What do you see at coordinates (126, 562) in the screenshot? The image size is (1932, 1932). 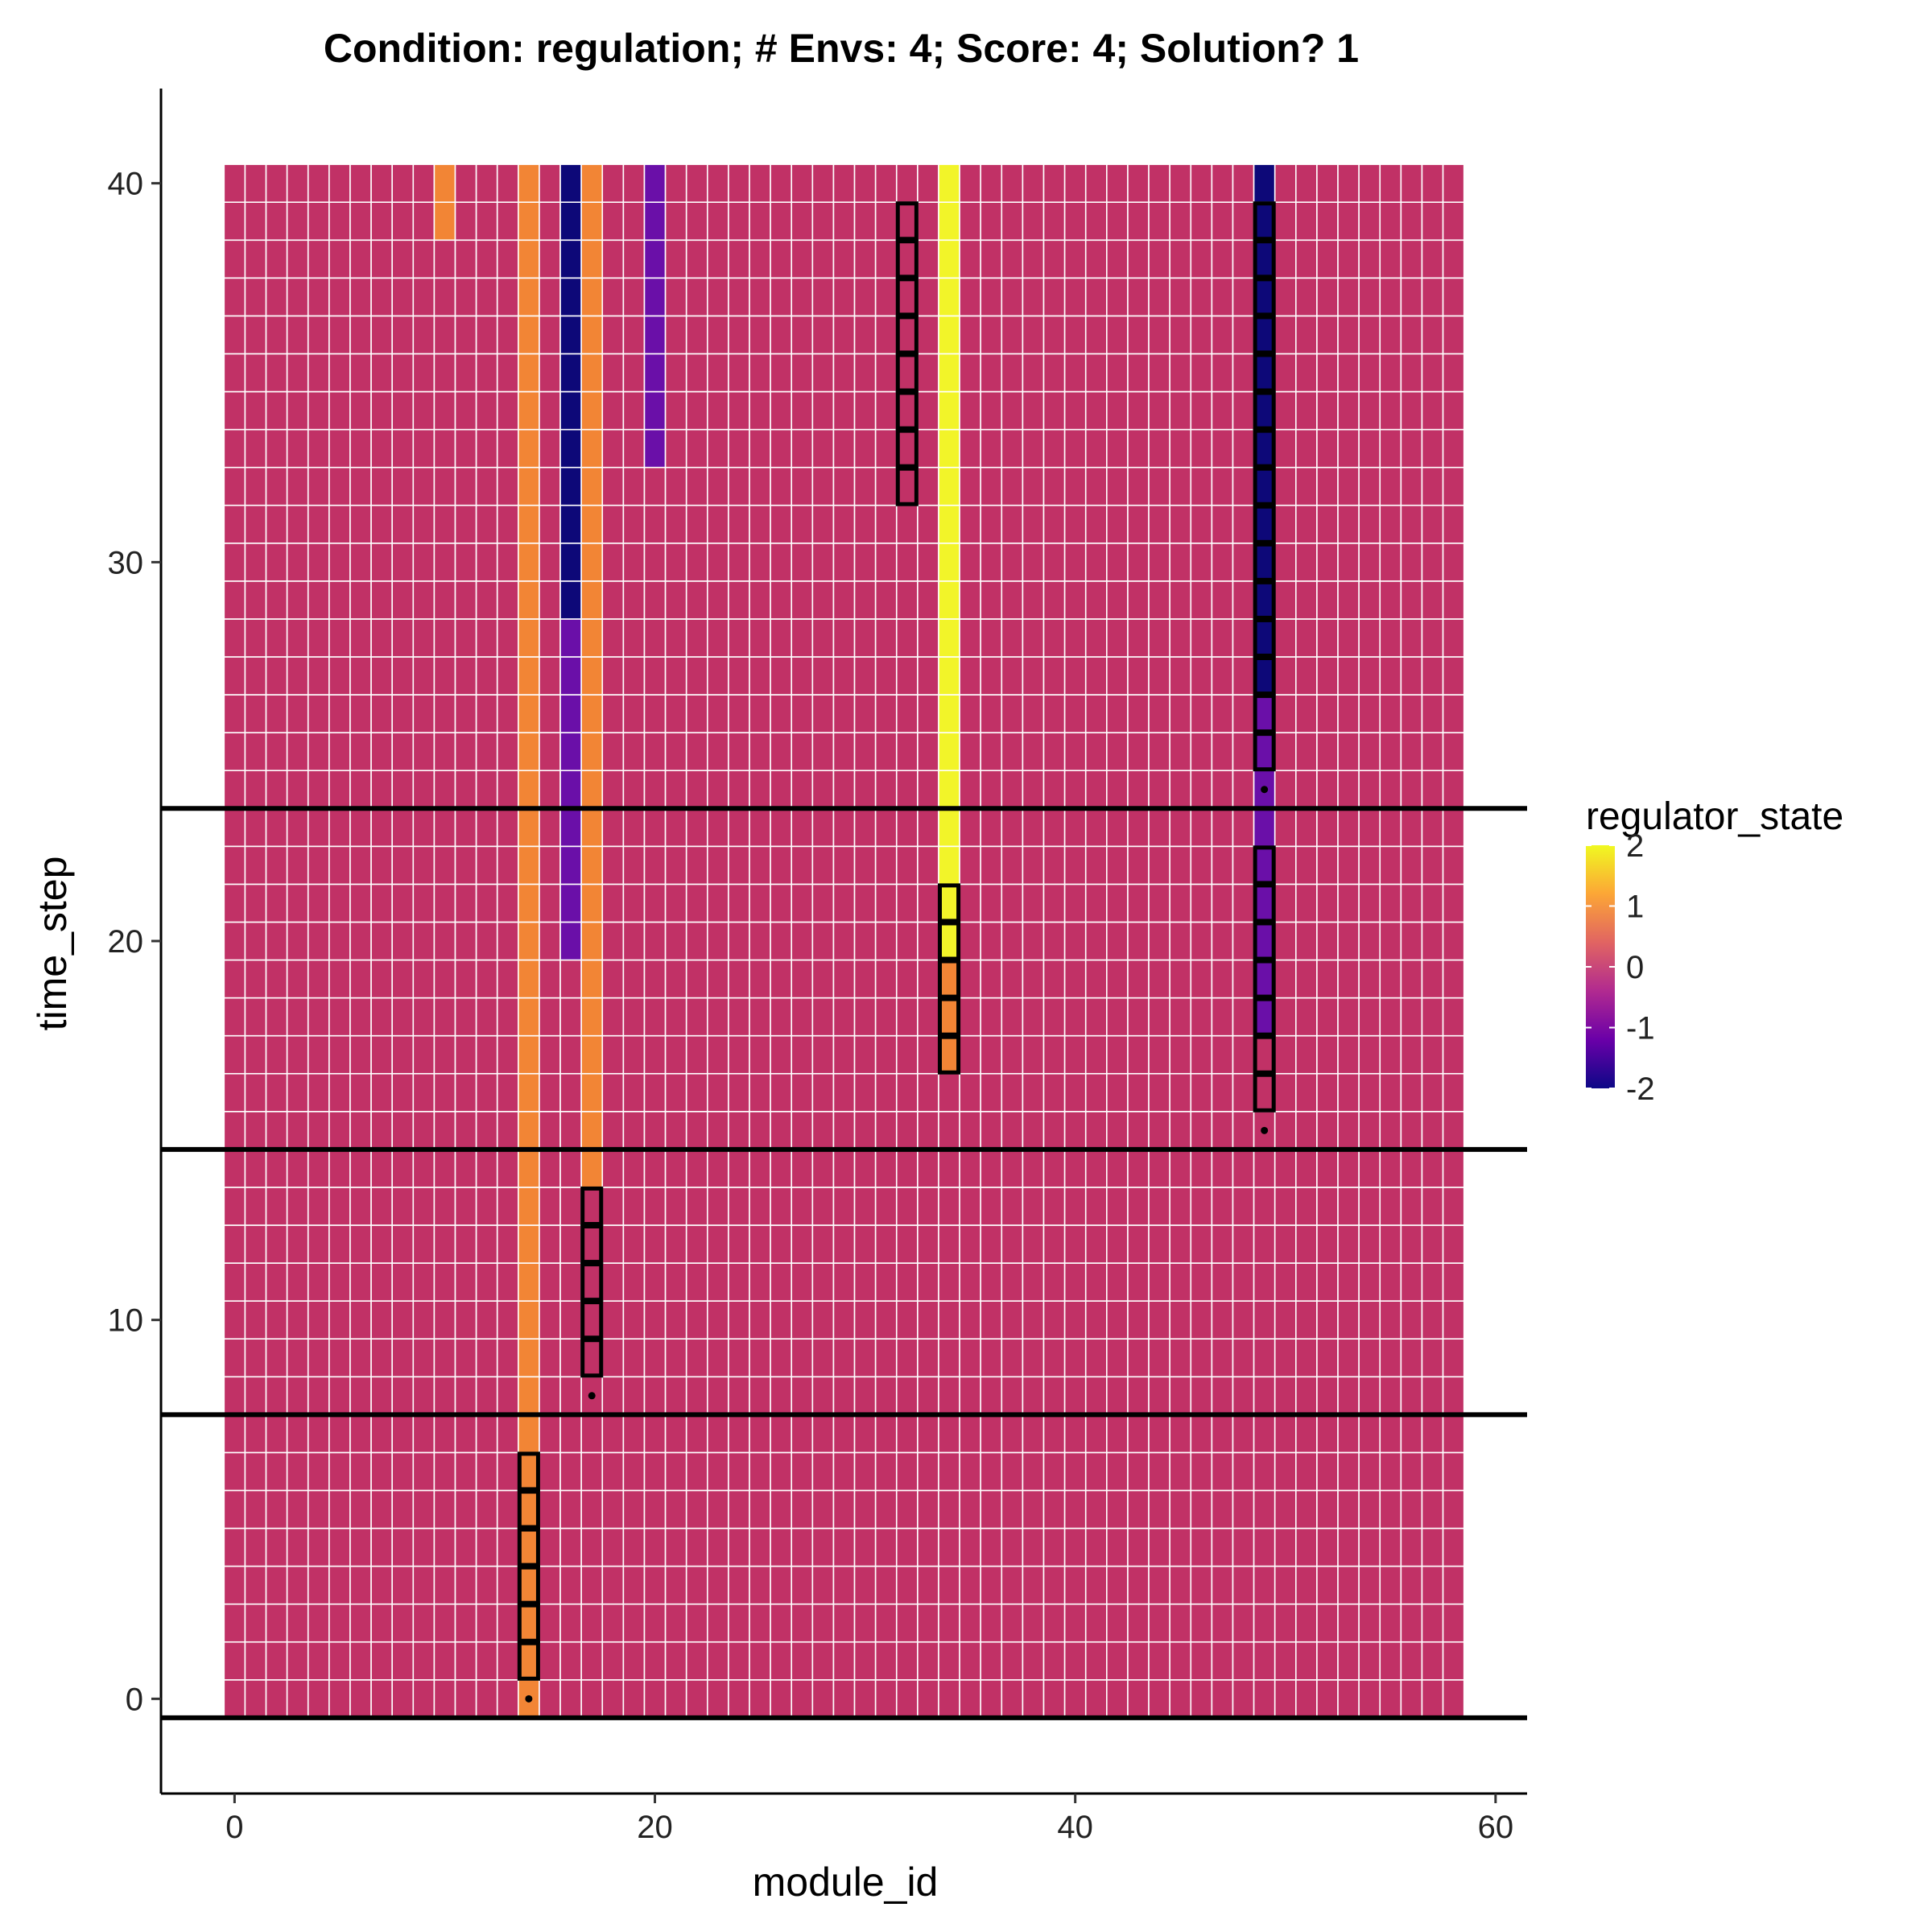 I see `y-tick-label: 30` at bounding box center [126, 562].